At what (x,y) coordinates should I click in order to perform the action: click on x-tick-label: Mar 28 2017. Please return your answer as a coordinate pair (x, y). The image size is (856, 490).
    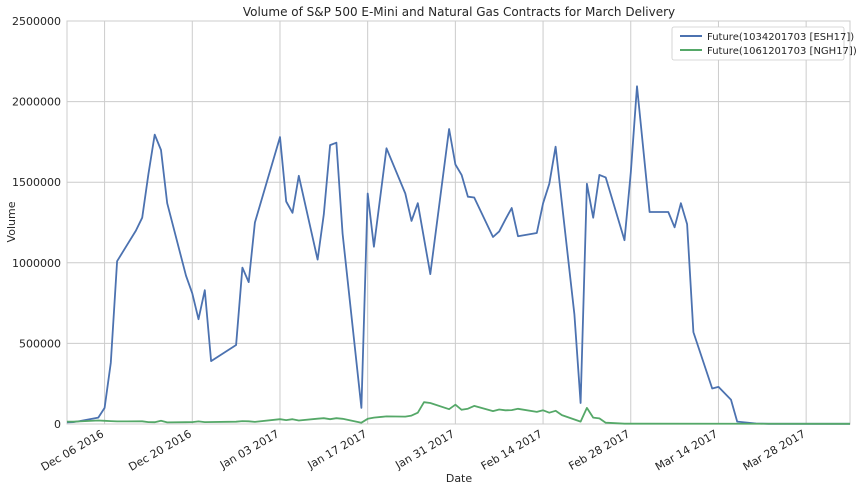
    Looking at the image, I should click on (774, 450).